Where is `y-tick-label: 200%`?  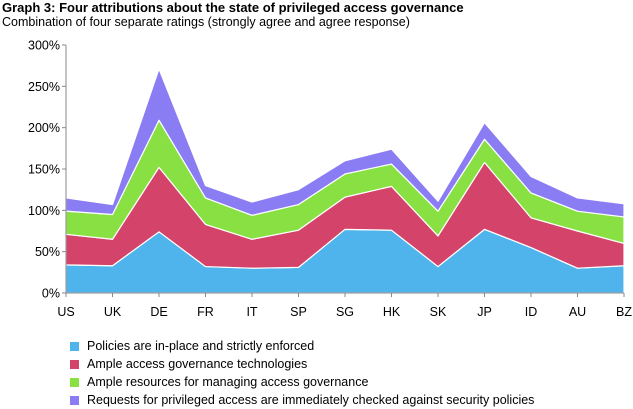
y-tick-label: 200% is located at coordinates (44, 128).